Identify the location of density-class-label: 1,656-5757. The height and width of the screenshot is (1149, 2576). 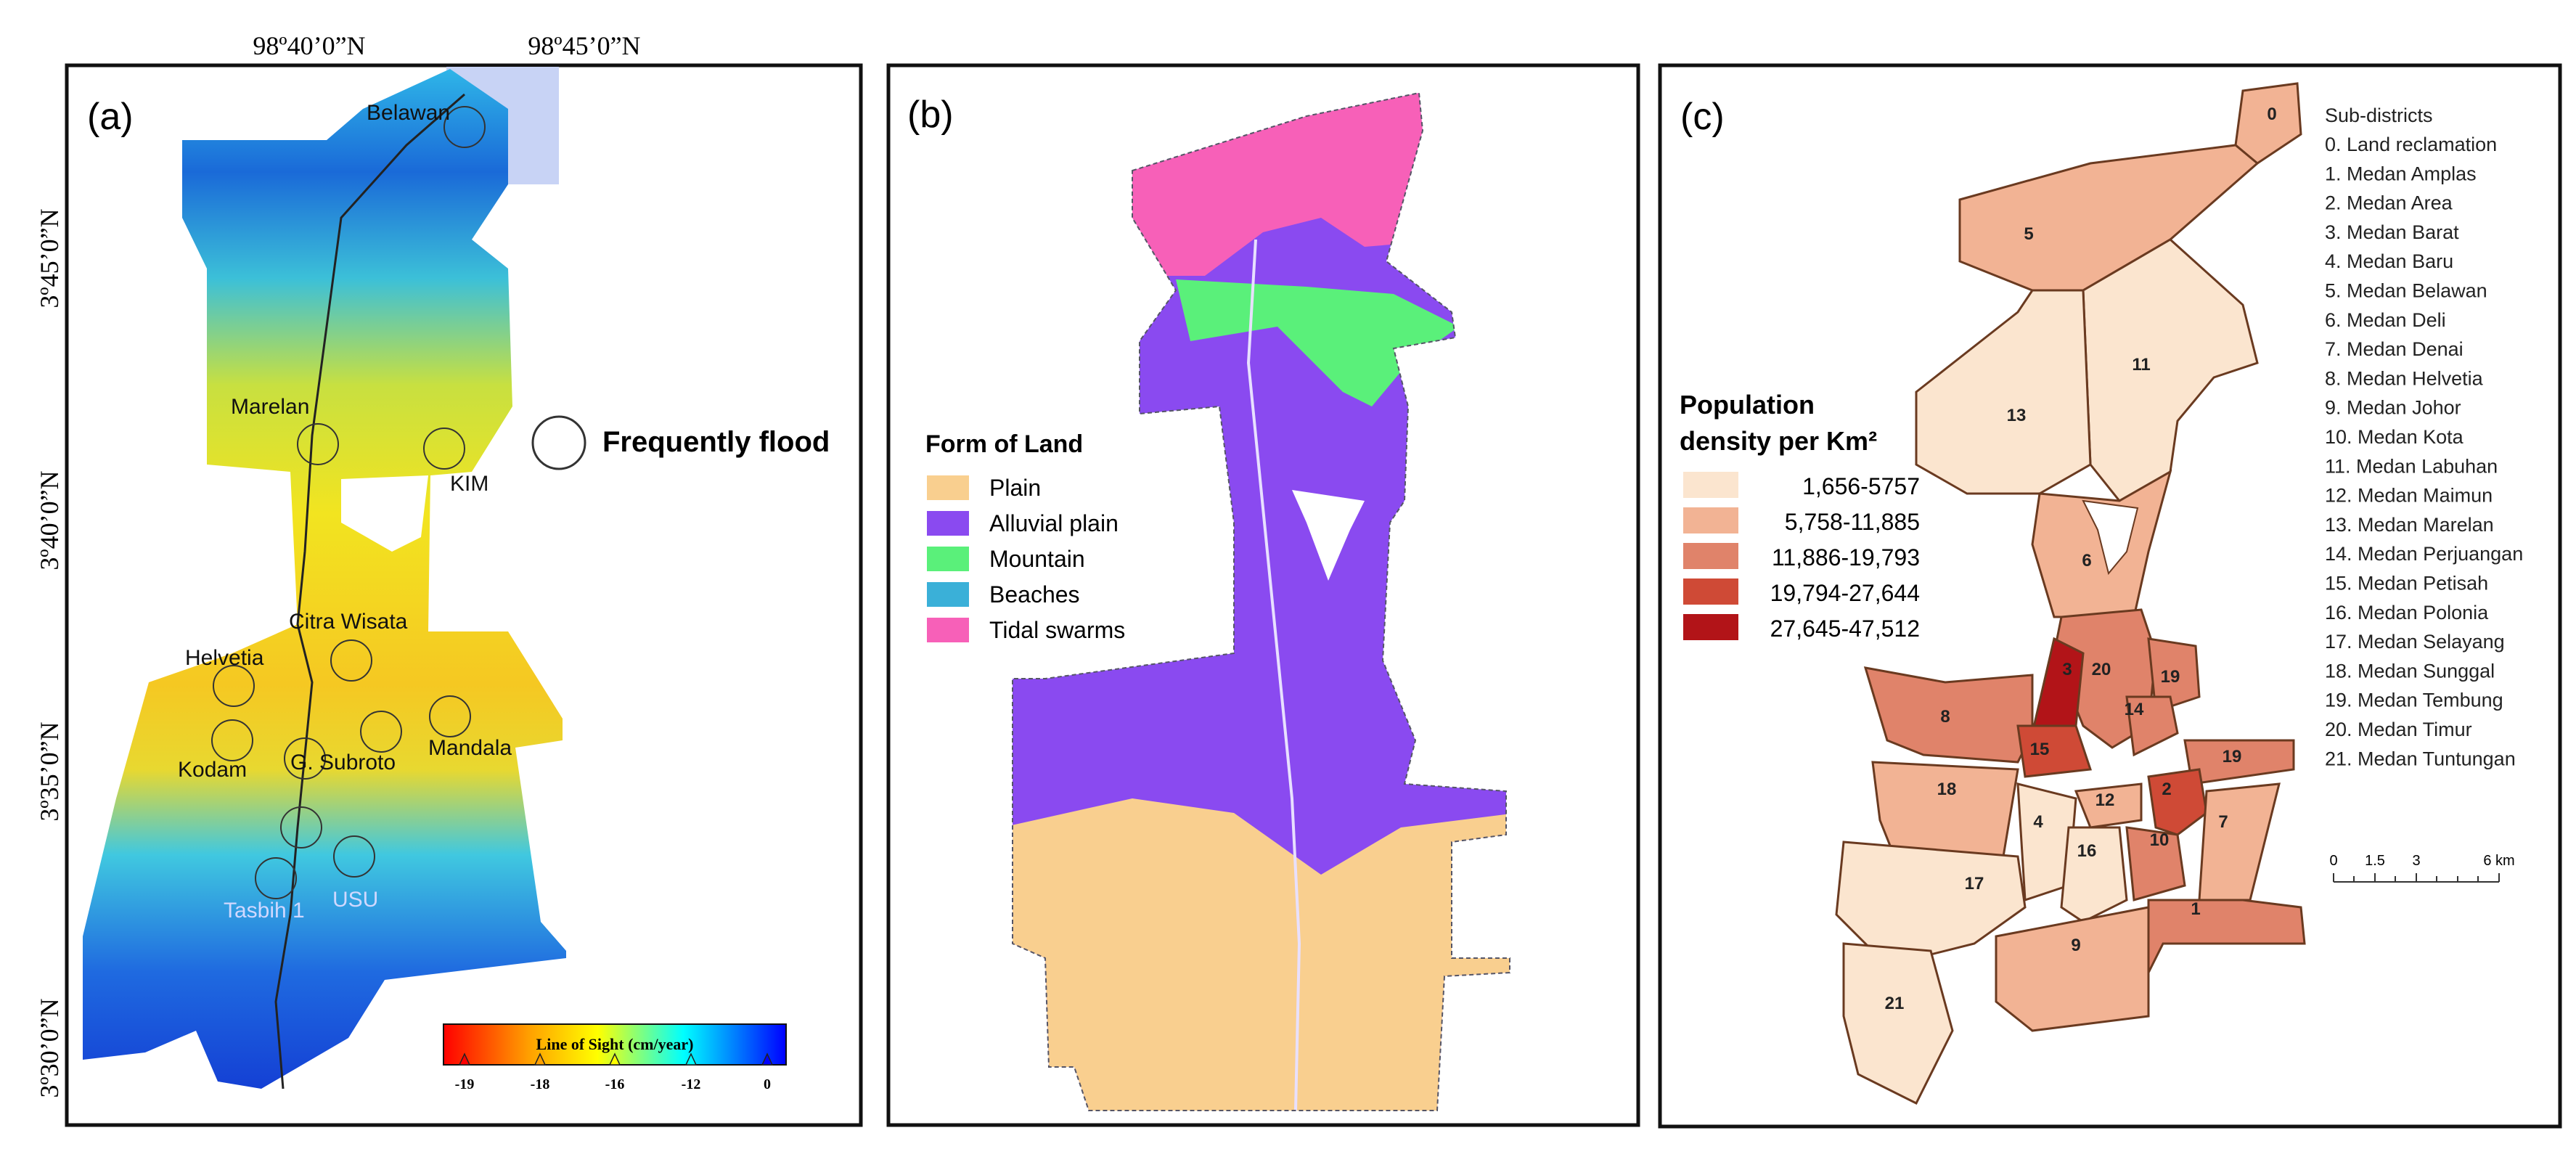
(1861, 486).